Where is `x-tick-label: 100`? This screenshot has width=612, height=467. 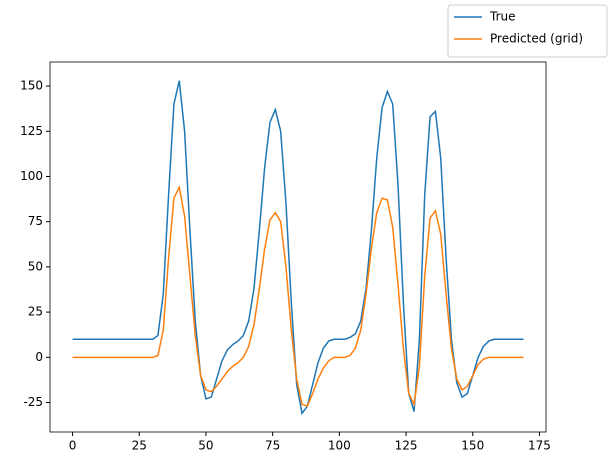
x-tick-label: 100 is located at coordinates (339, 446).